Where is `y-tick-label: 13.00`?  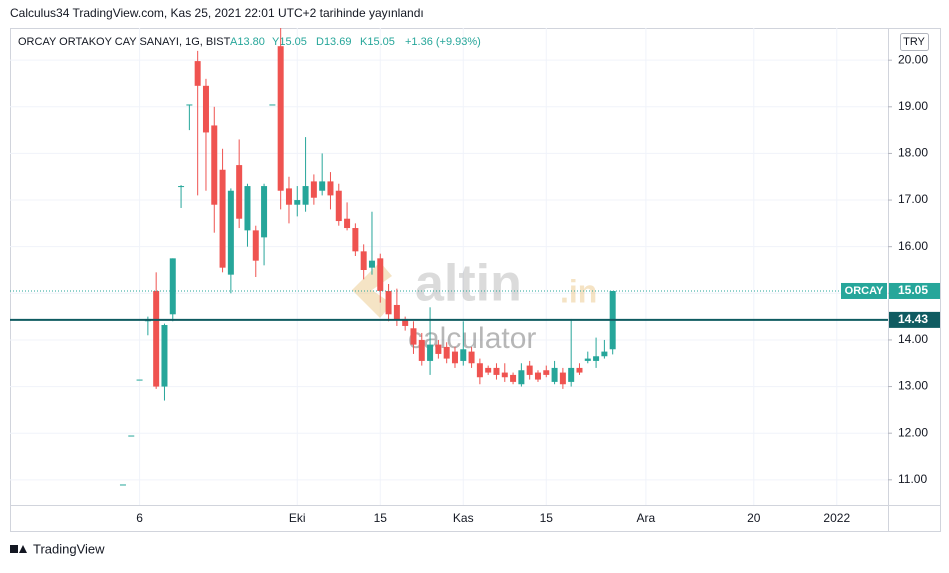
y-tick-label: 13.00 is located at coordinates (913, 386).